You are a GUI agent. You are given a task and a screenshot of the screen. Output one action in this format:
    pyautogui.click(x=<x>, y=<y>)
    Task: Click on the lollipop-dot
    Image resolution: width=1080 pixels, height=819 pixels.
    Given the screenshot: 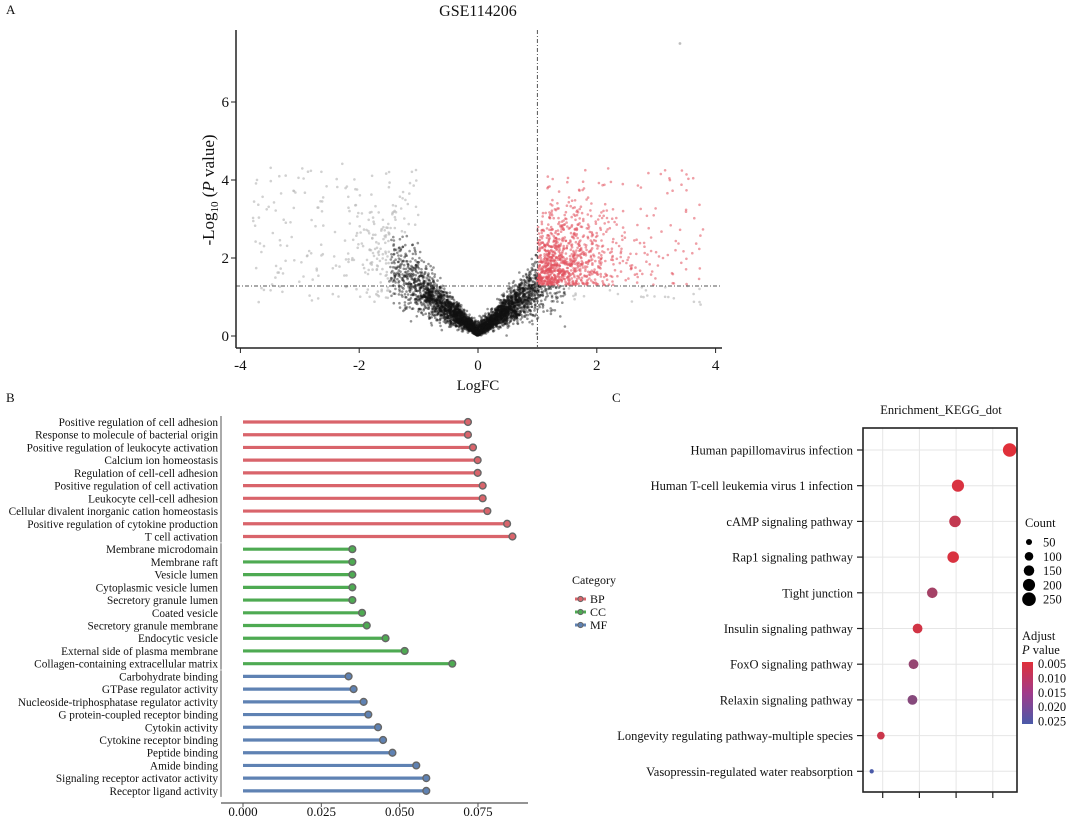 What is the action you would take?
    pyautogui.click(x=352, y=574)
    